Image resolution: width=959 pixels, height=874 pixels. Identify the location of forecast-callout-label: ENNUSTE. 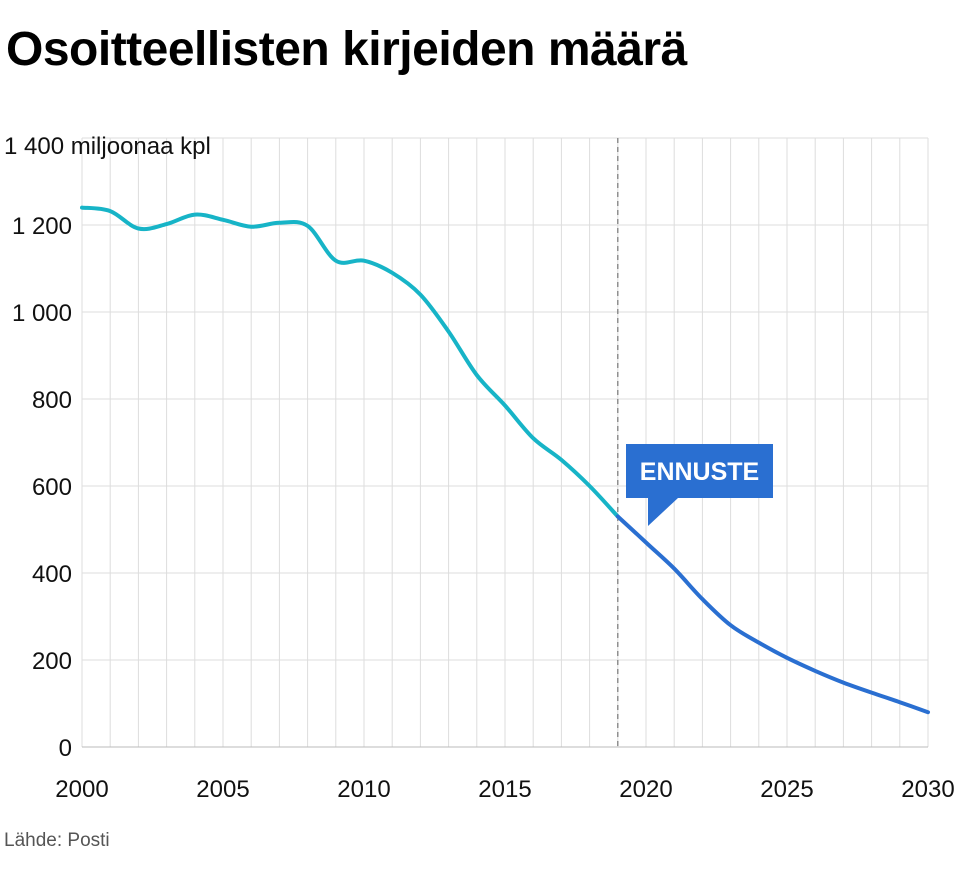
(699, 472).